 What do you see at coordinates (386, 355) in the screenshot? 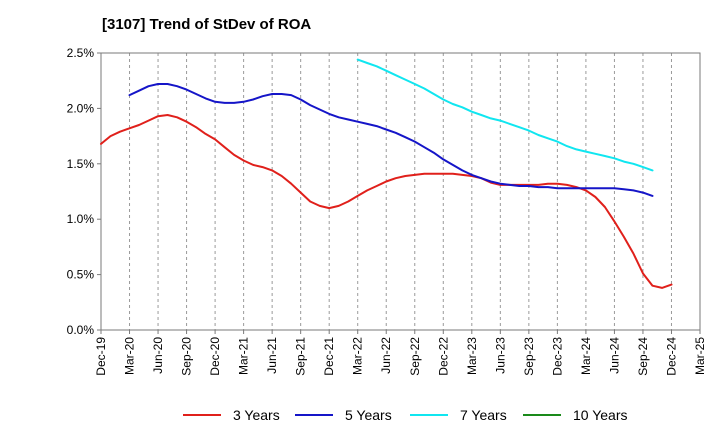
I see `x-tick-label: Jun-22` at bounding box center [386, 355].